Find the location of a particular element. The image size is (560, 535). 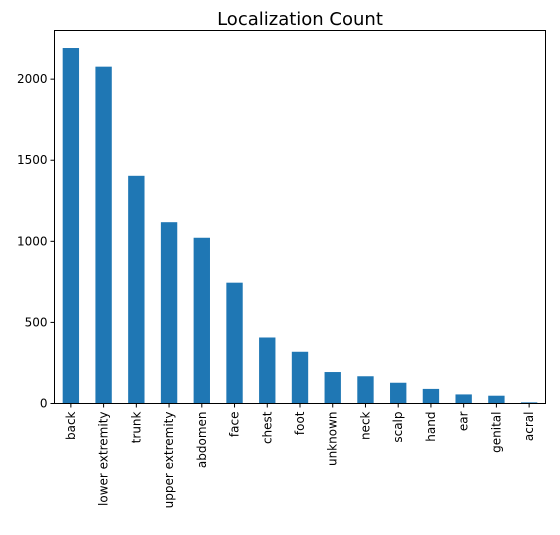

bar-unknown is located at coordinates (332, 388).